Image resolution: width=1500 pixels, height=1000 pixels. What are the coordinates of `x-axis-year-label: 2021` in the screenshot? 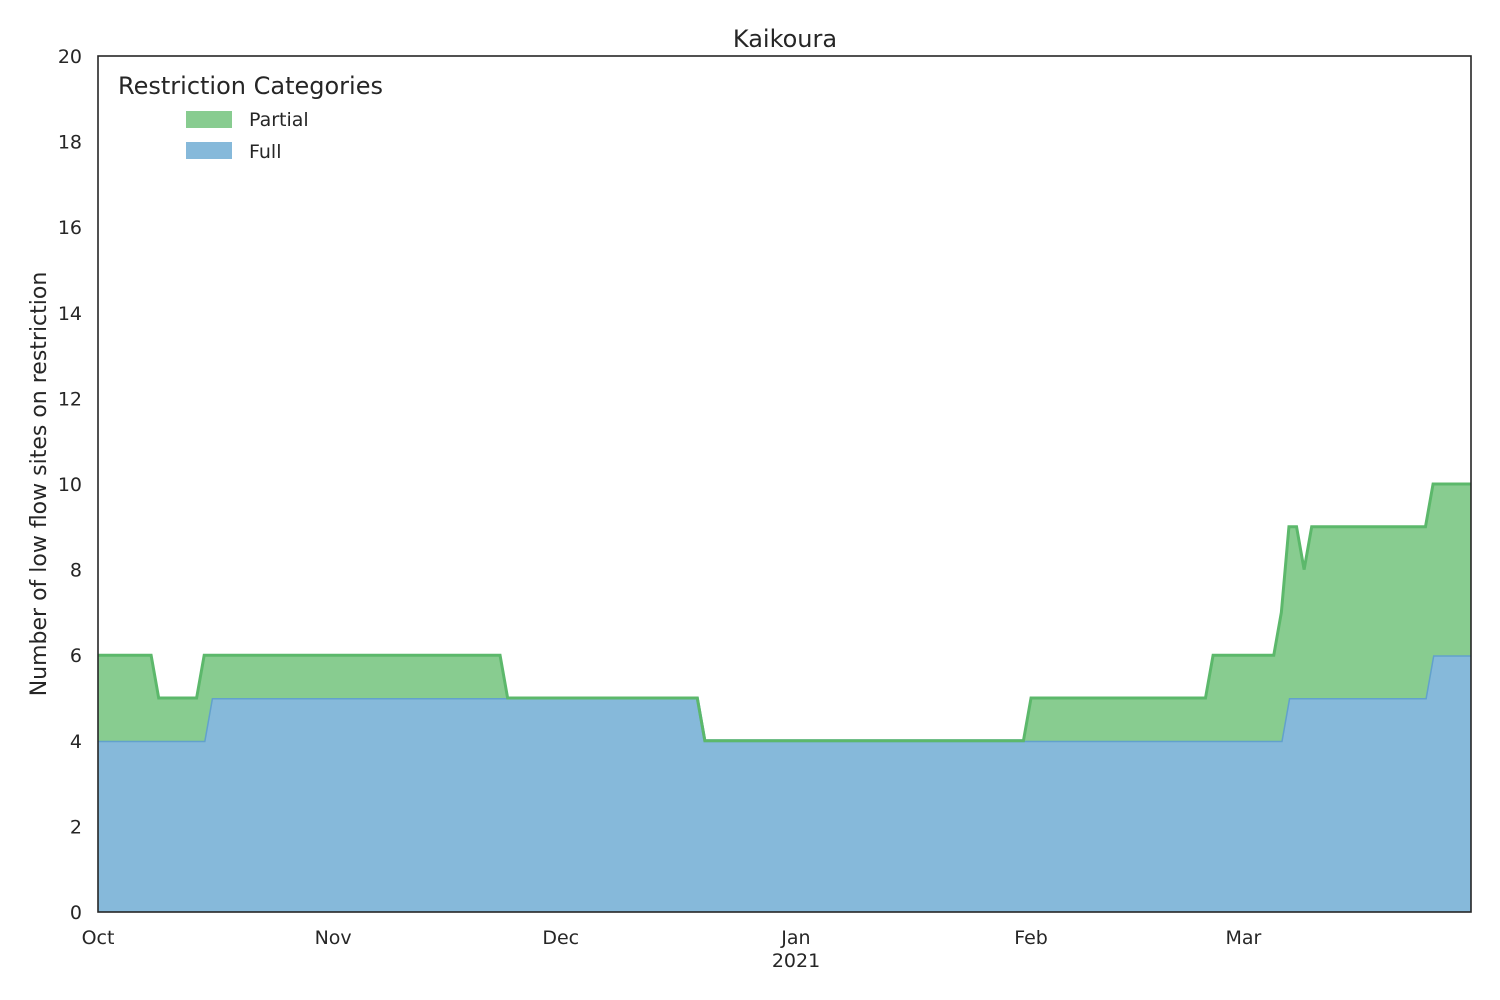 It's located at (796, 961).